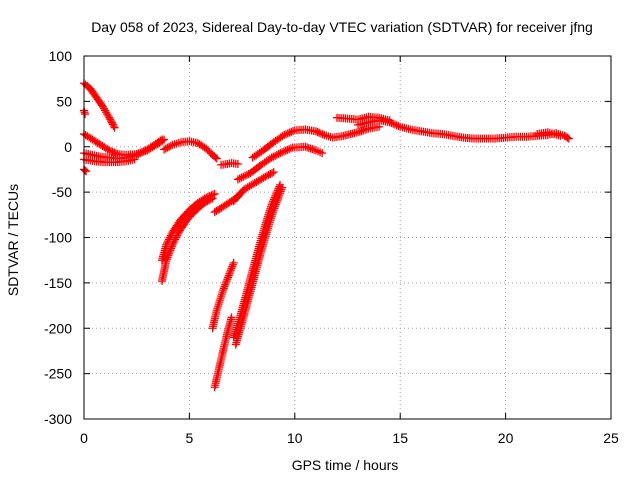 This screenshot has height=480, width=640. What do you see at coordinates (58, 419) in the screenshot?
I see `y-tick-label: -300` at bounding box center [58, 419].